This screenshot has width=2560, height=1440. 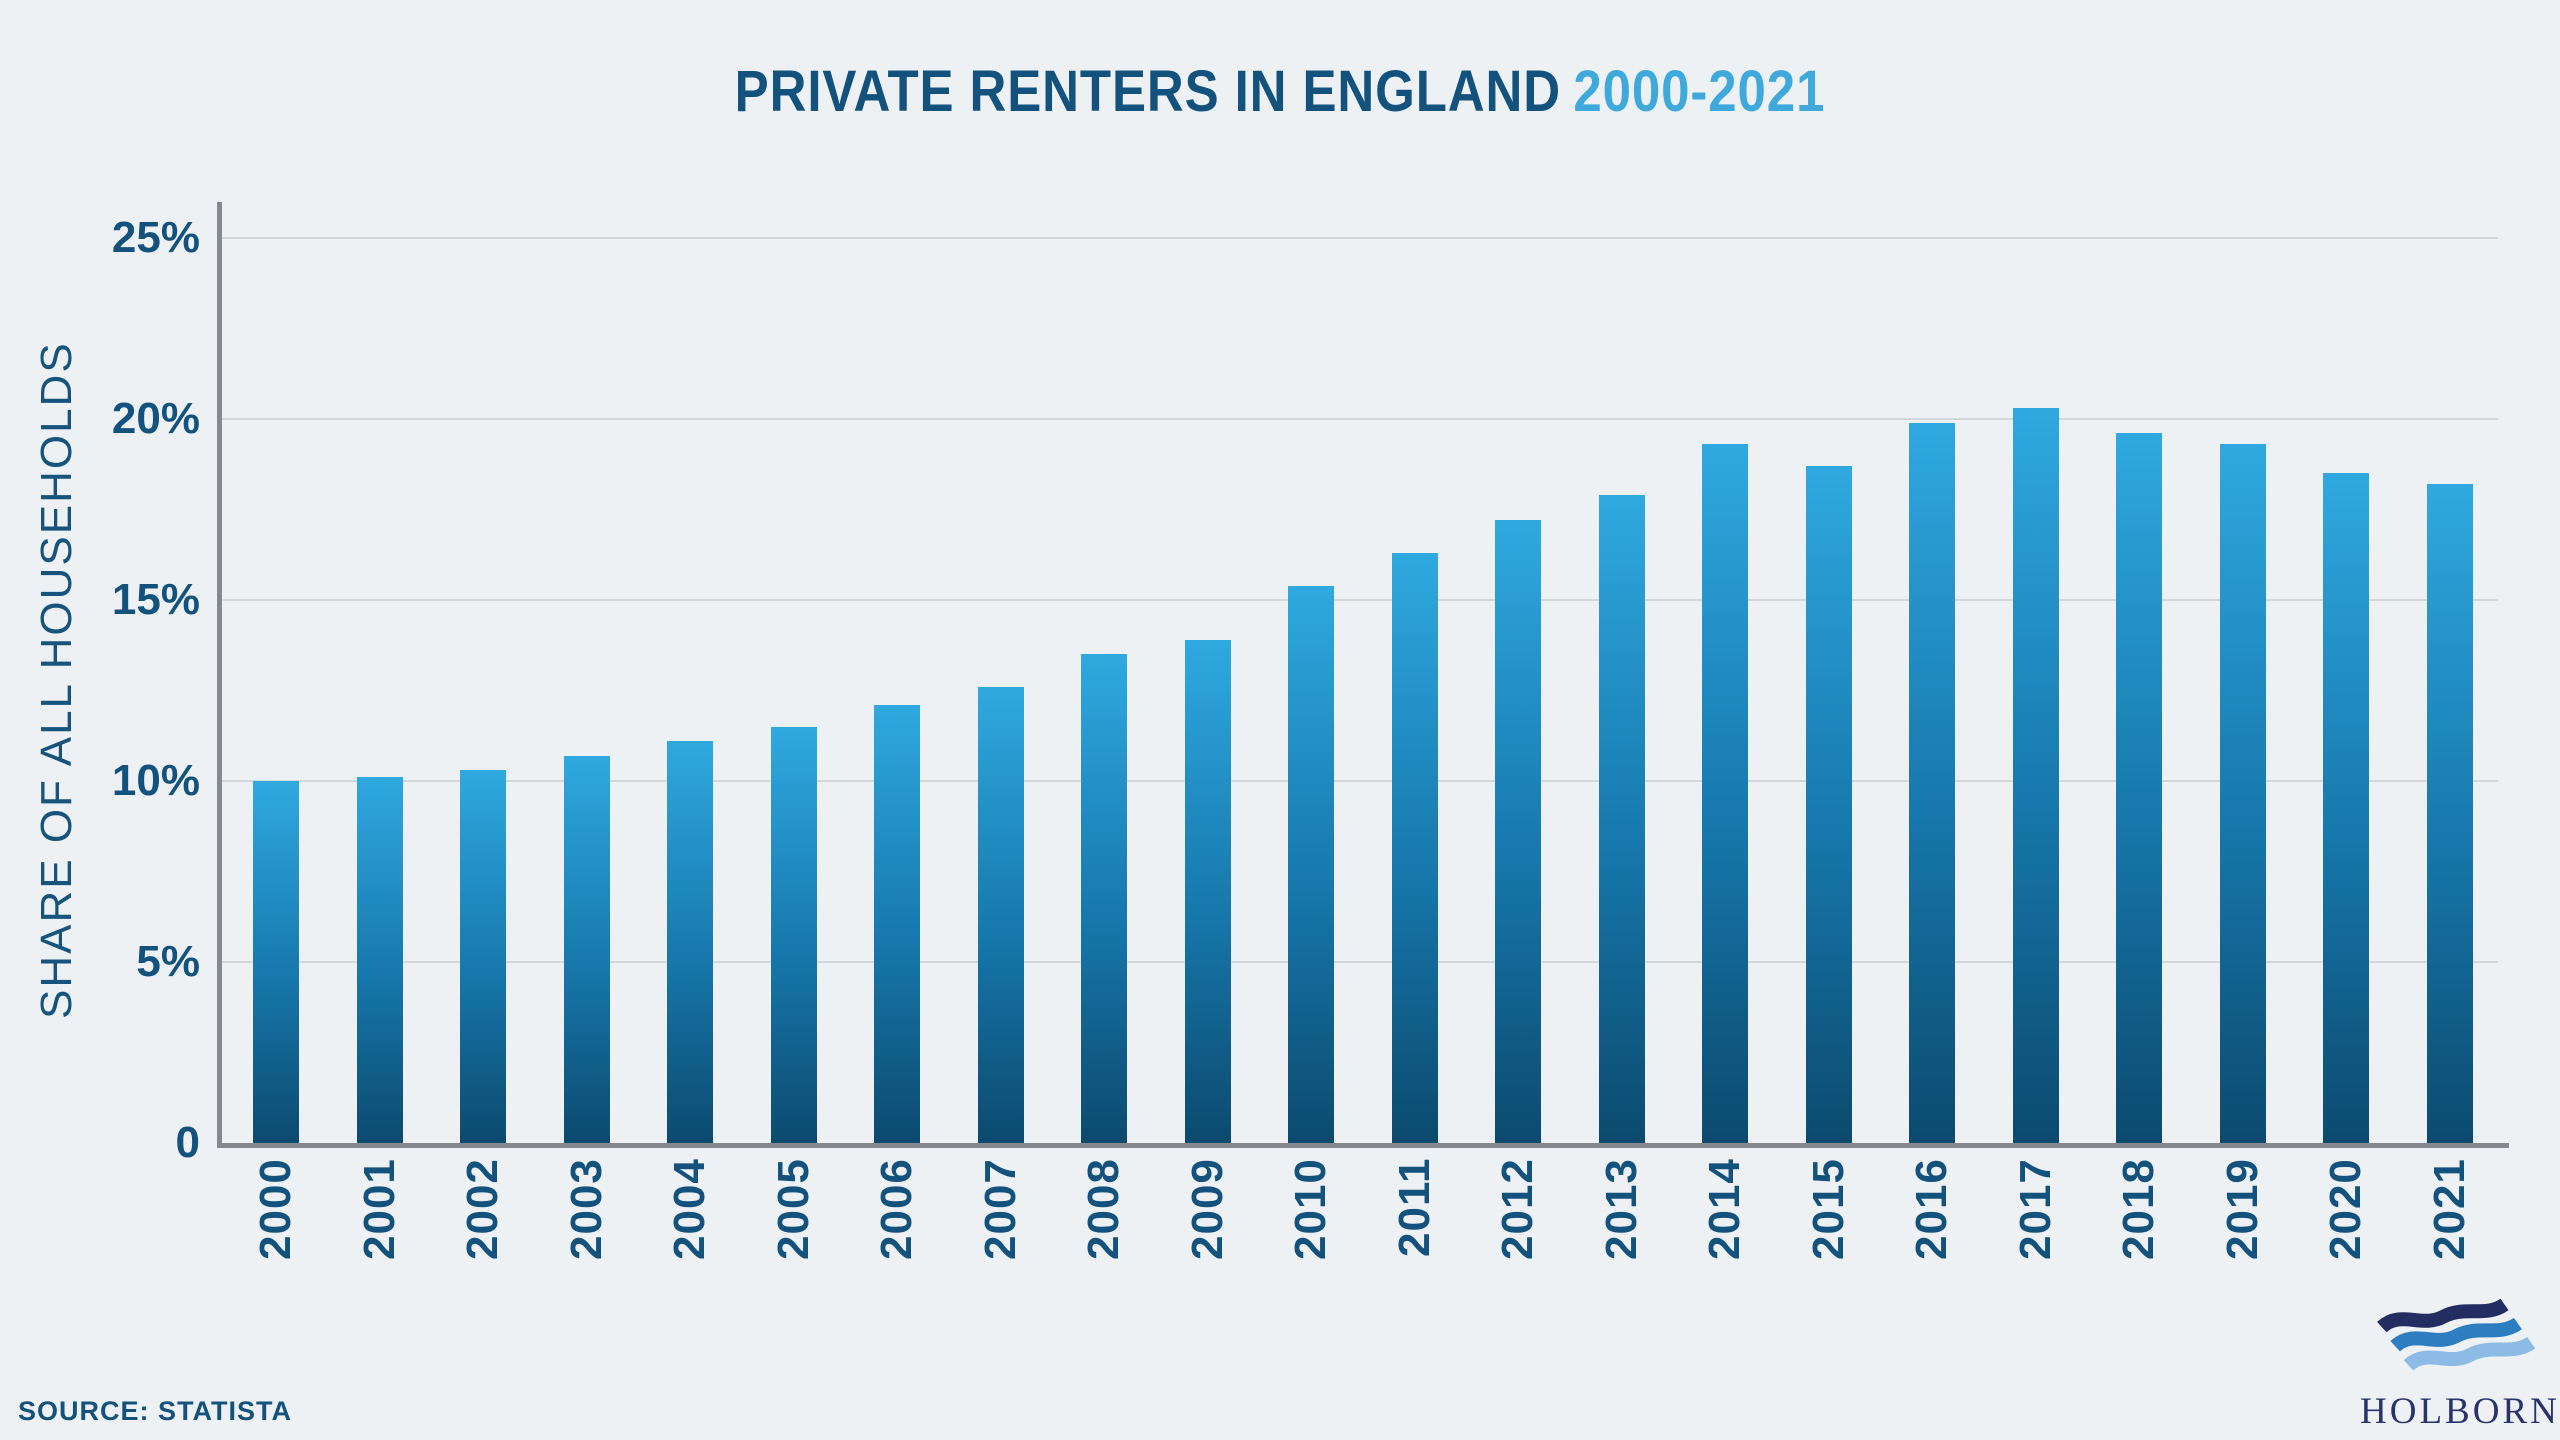 What do you see at coordinates (1000, 1209) in the screenshot?
I see `x-label-2007: 2007` at bounding box center [1000, 1209].